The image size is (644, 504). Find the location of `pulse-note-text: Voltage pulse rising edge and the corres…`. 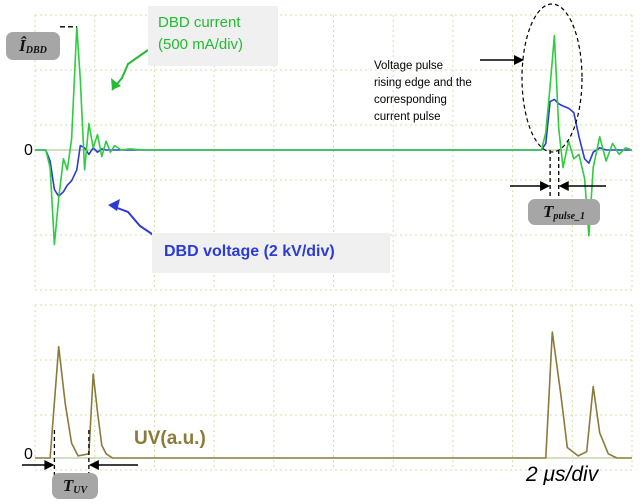

pulse-note-text: Voltage pulse rising edge and the corres… is located at coordinates (423, 91).